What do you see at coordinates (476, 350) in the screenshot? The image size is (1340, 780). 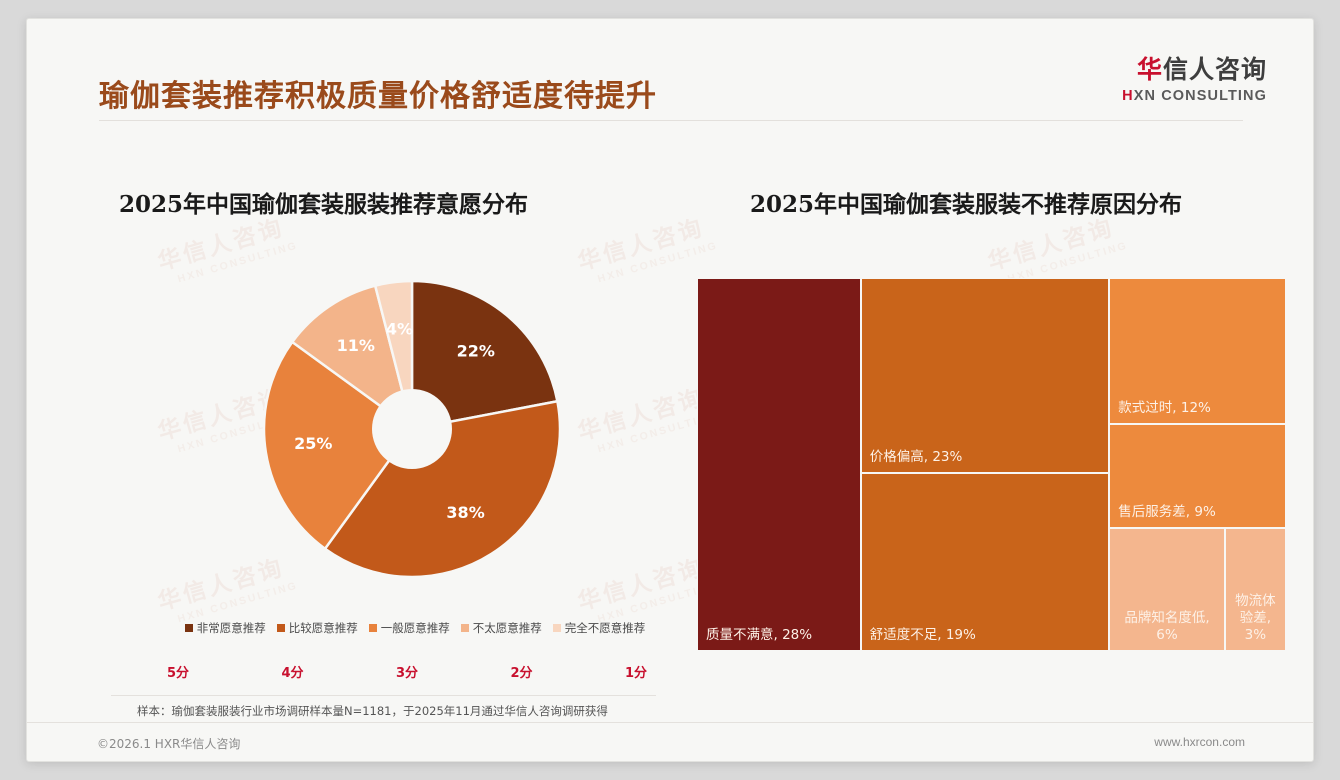 I see `donut-slice-label: 22%` at bounding box center [476, 350].